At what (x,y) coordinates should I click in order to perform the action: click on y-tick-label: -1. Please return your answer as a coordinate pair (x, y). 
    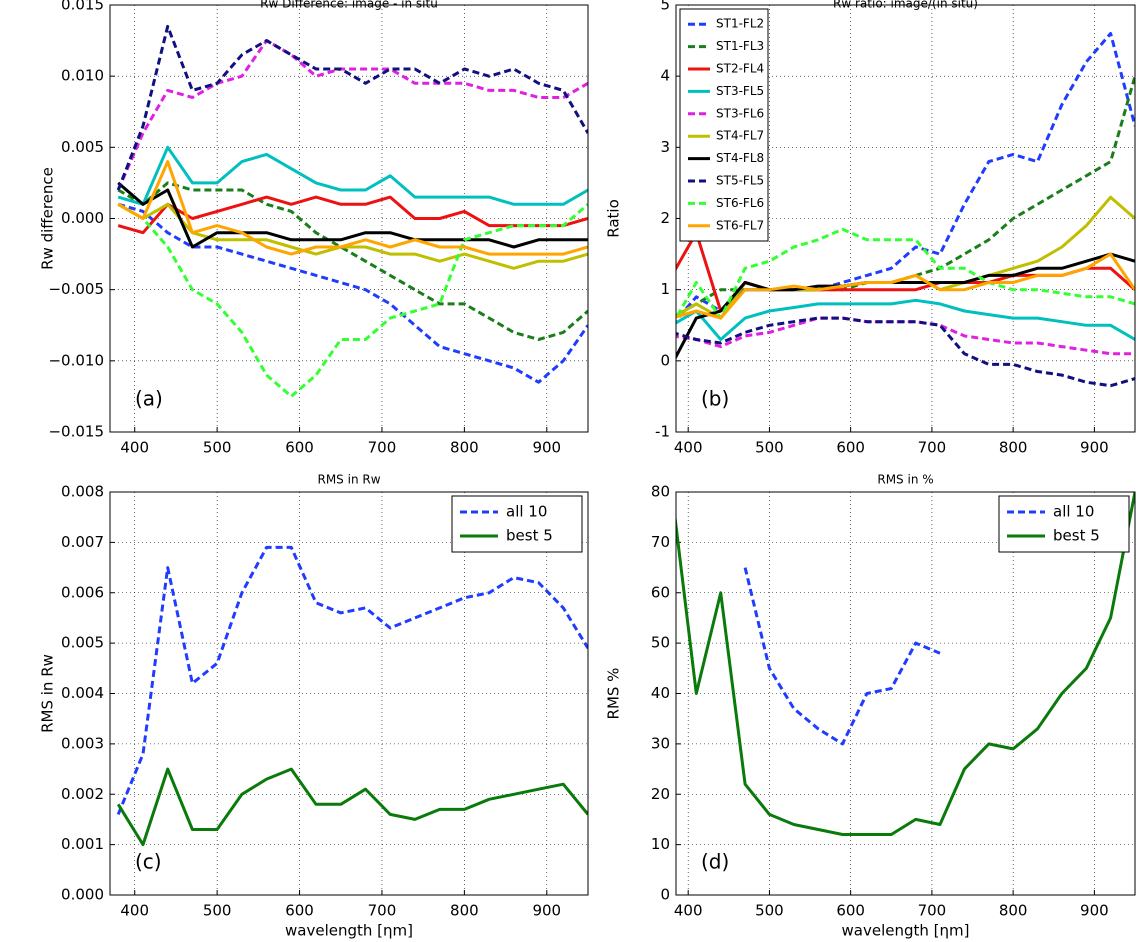
    Looking at the image, I should click on (662, 432).